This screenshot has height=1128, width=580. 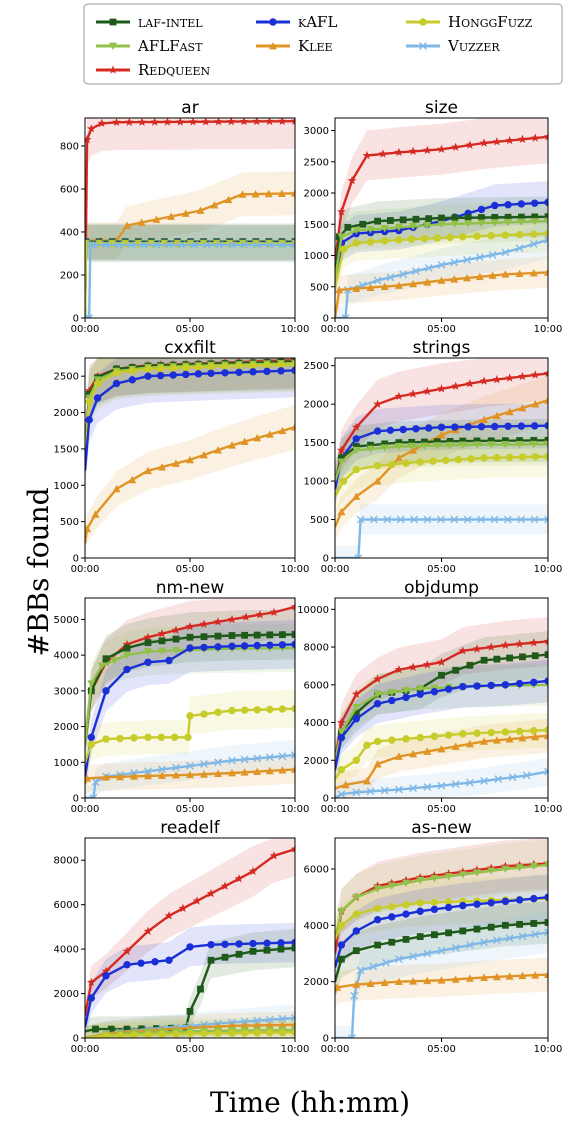 What do you see at coordinates (442, 229) in the screenshot?
I see `series-markers-AFLFast` at bounding box center [442, 229].